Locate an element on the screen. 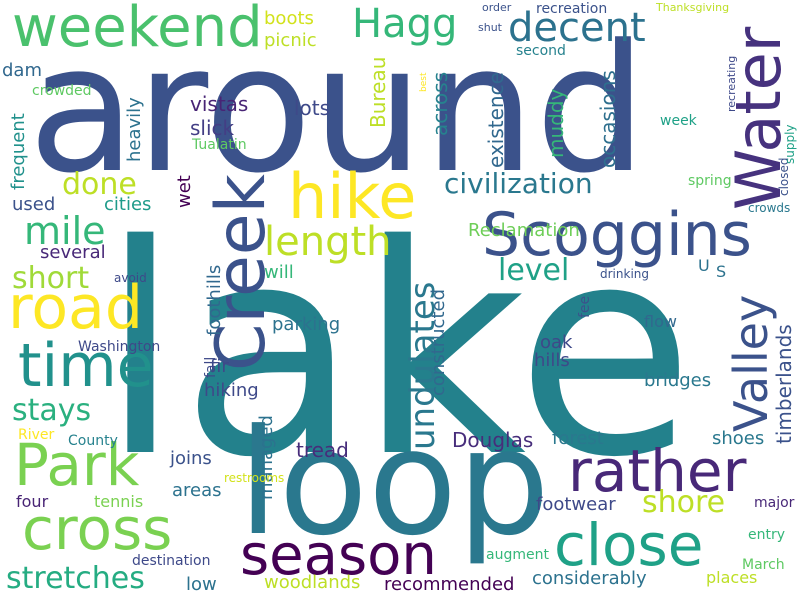 This screenshot has width=800, height=600. word: Douglas is located at coordinates (493, 440).